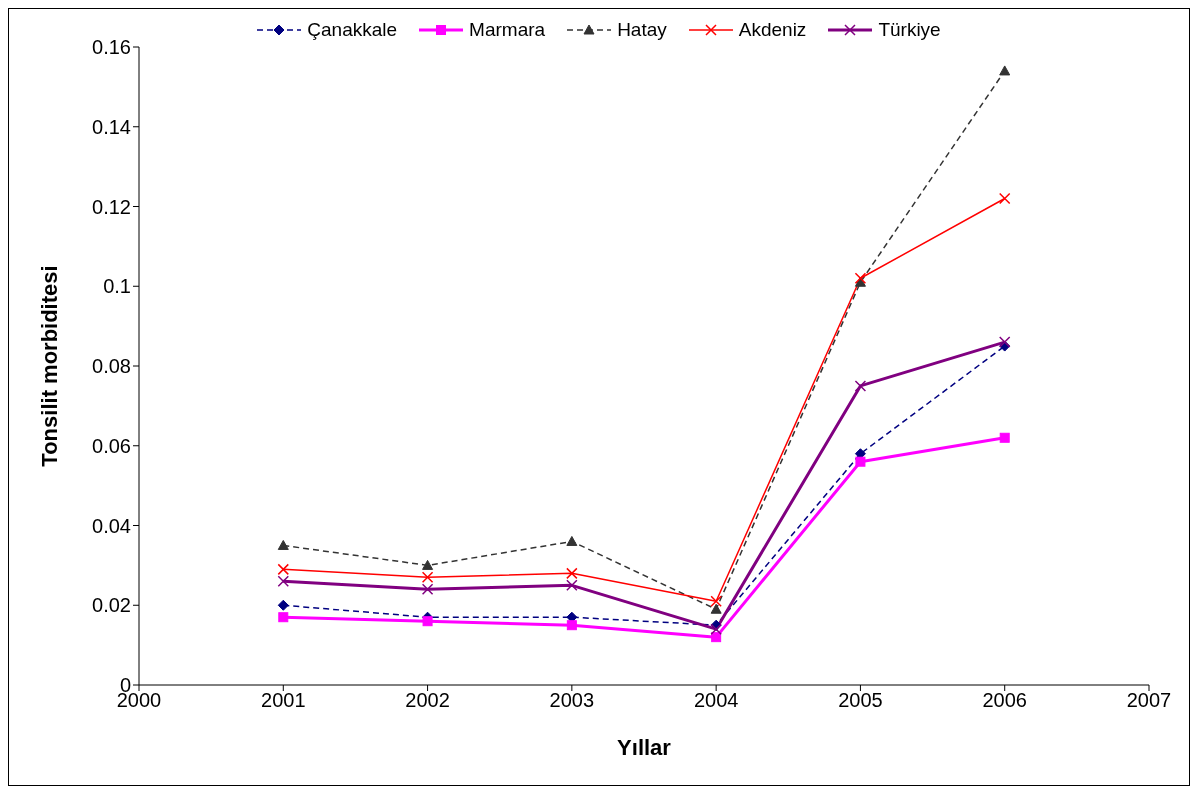 This screenshot has width=1198, height=794. I want to click on y-tick-label: 0.04, so click(111, 525).